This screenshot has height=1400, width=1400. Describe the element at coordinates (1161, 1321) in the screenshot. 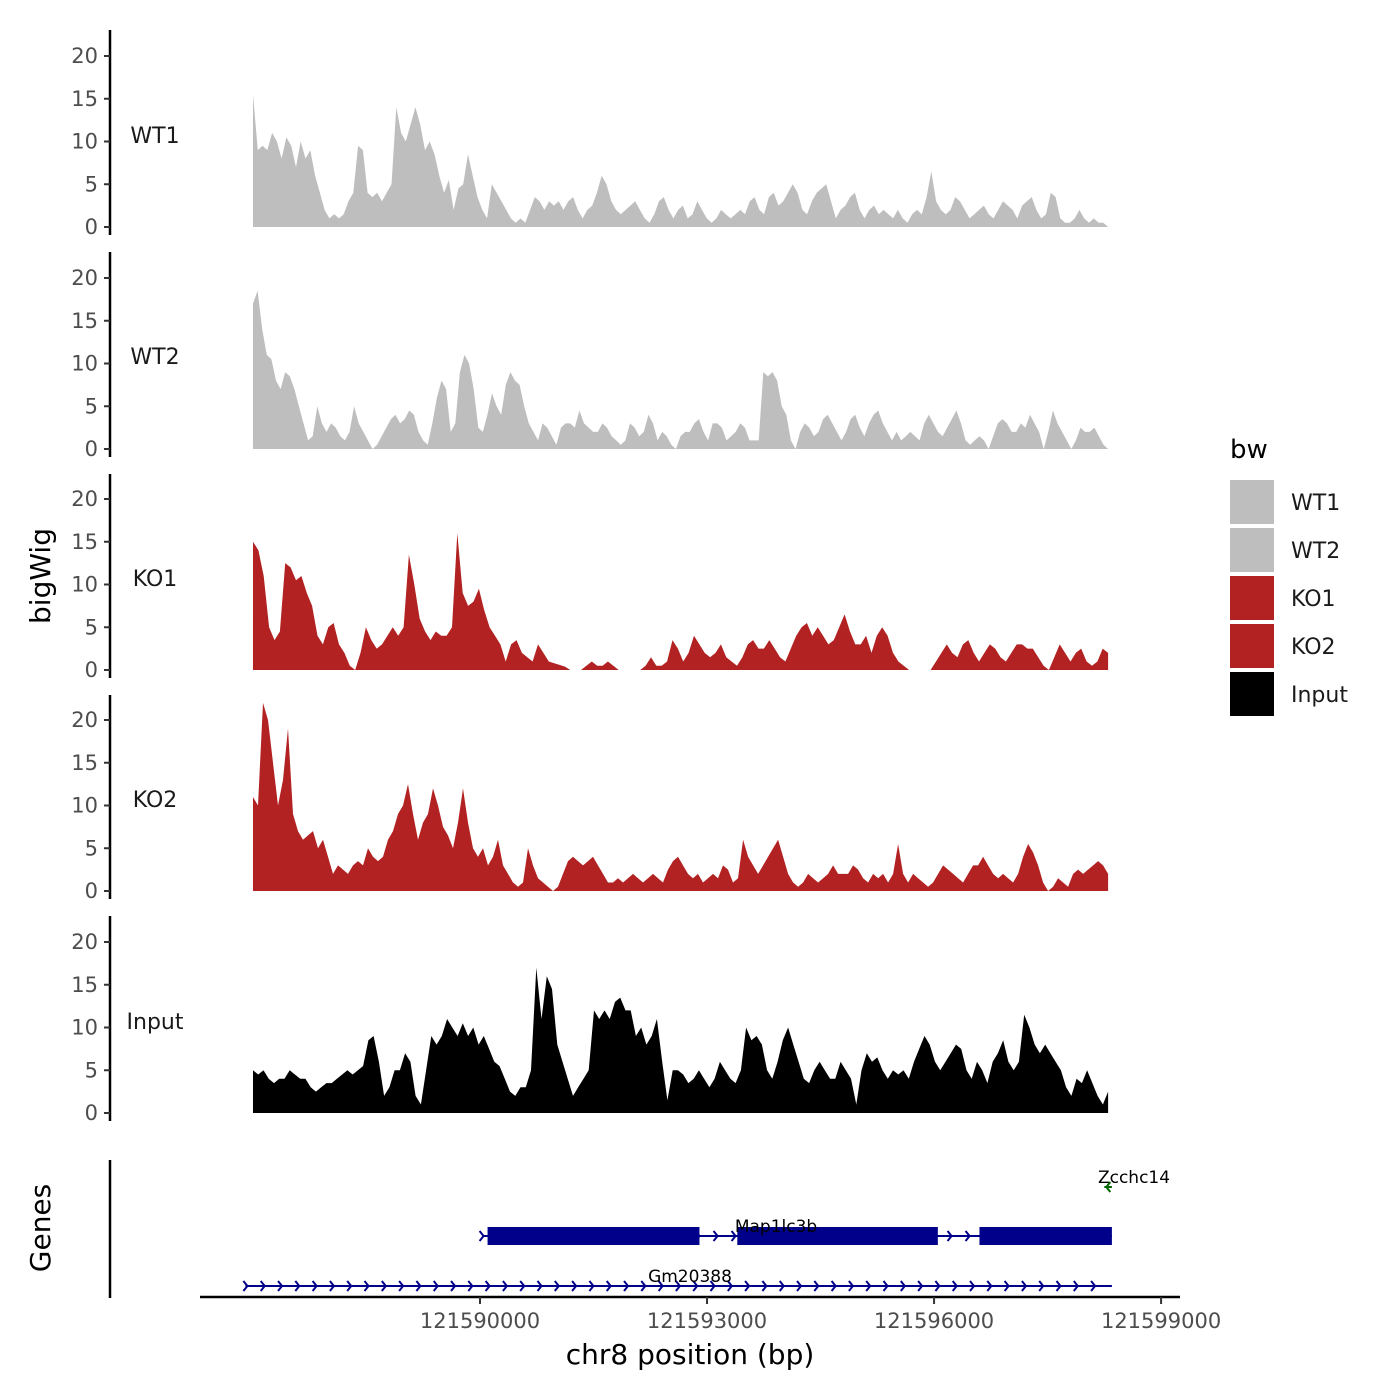

I see `x-tick-label: 121599000` at that location.